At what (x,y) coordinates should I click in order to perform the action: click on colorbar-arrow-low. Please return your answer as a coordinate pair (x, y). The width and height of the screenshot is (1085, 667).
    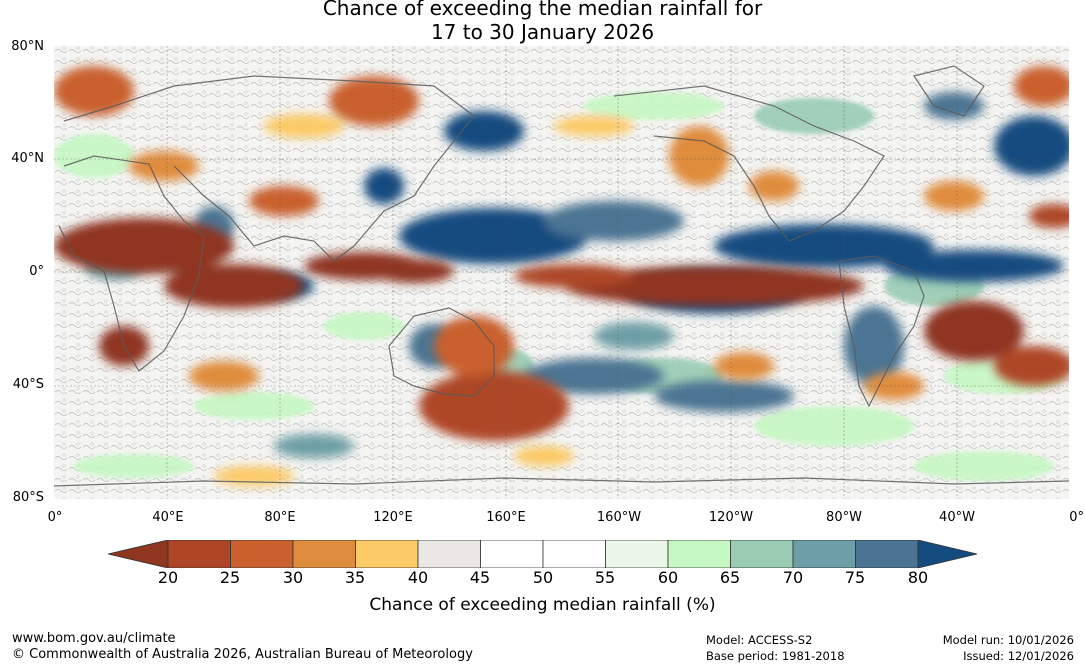
    Looking at the image, I should click on (138, 554).